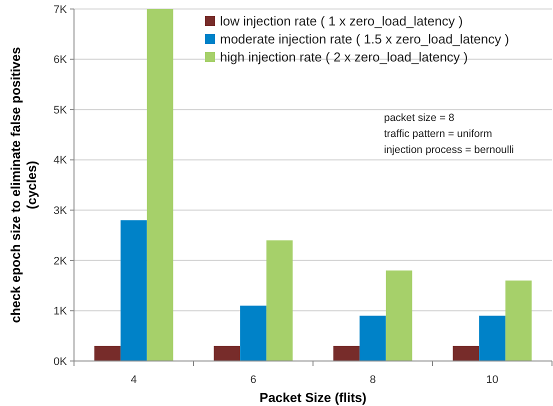 The image size is (553, 406). What do you see at coordinates (61, 362) in the screenshot?
I see `y-tick-label: 0K` at bounding box center [61, 362].